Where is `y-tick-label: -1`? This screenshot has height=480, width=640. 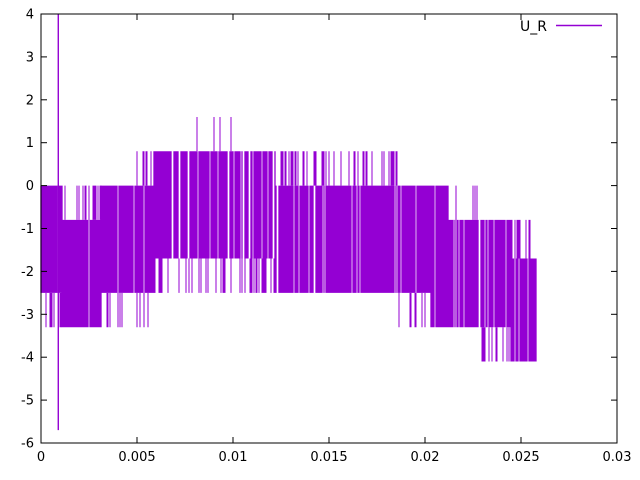
y-tick-label: -1 is located at coordinates (27, 229).